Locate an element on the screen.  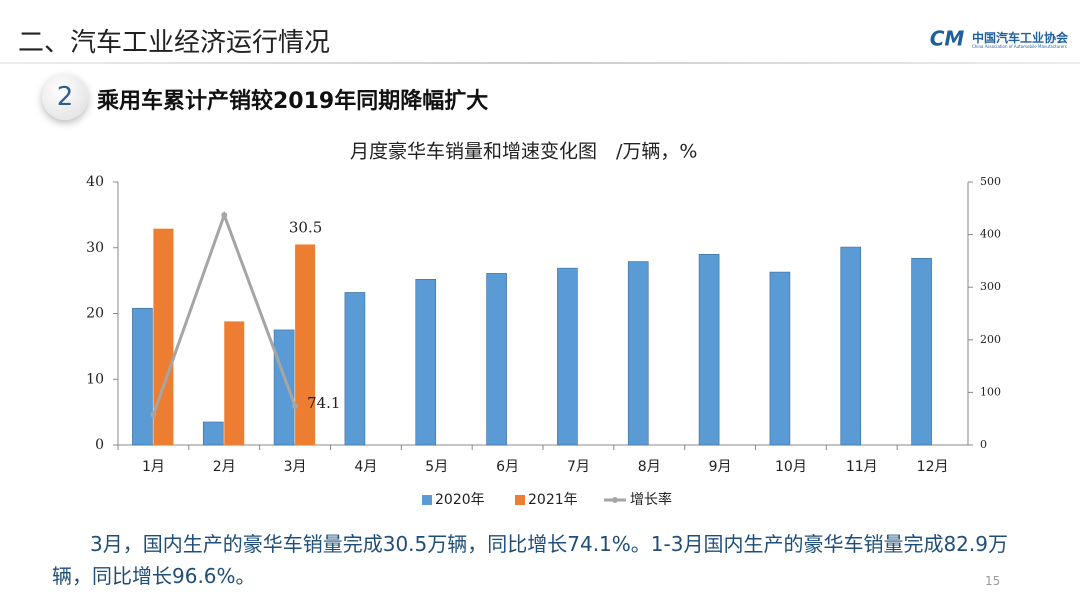
page-number: 15 is located at coordinates (993, 581).